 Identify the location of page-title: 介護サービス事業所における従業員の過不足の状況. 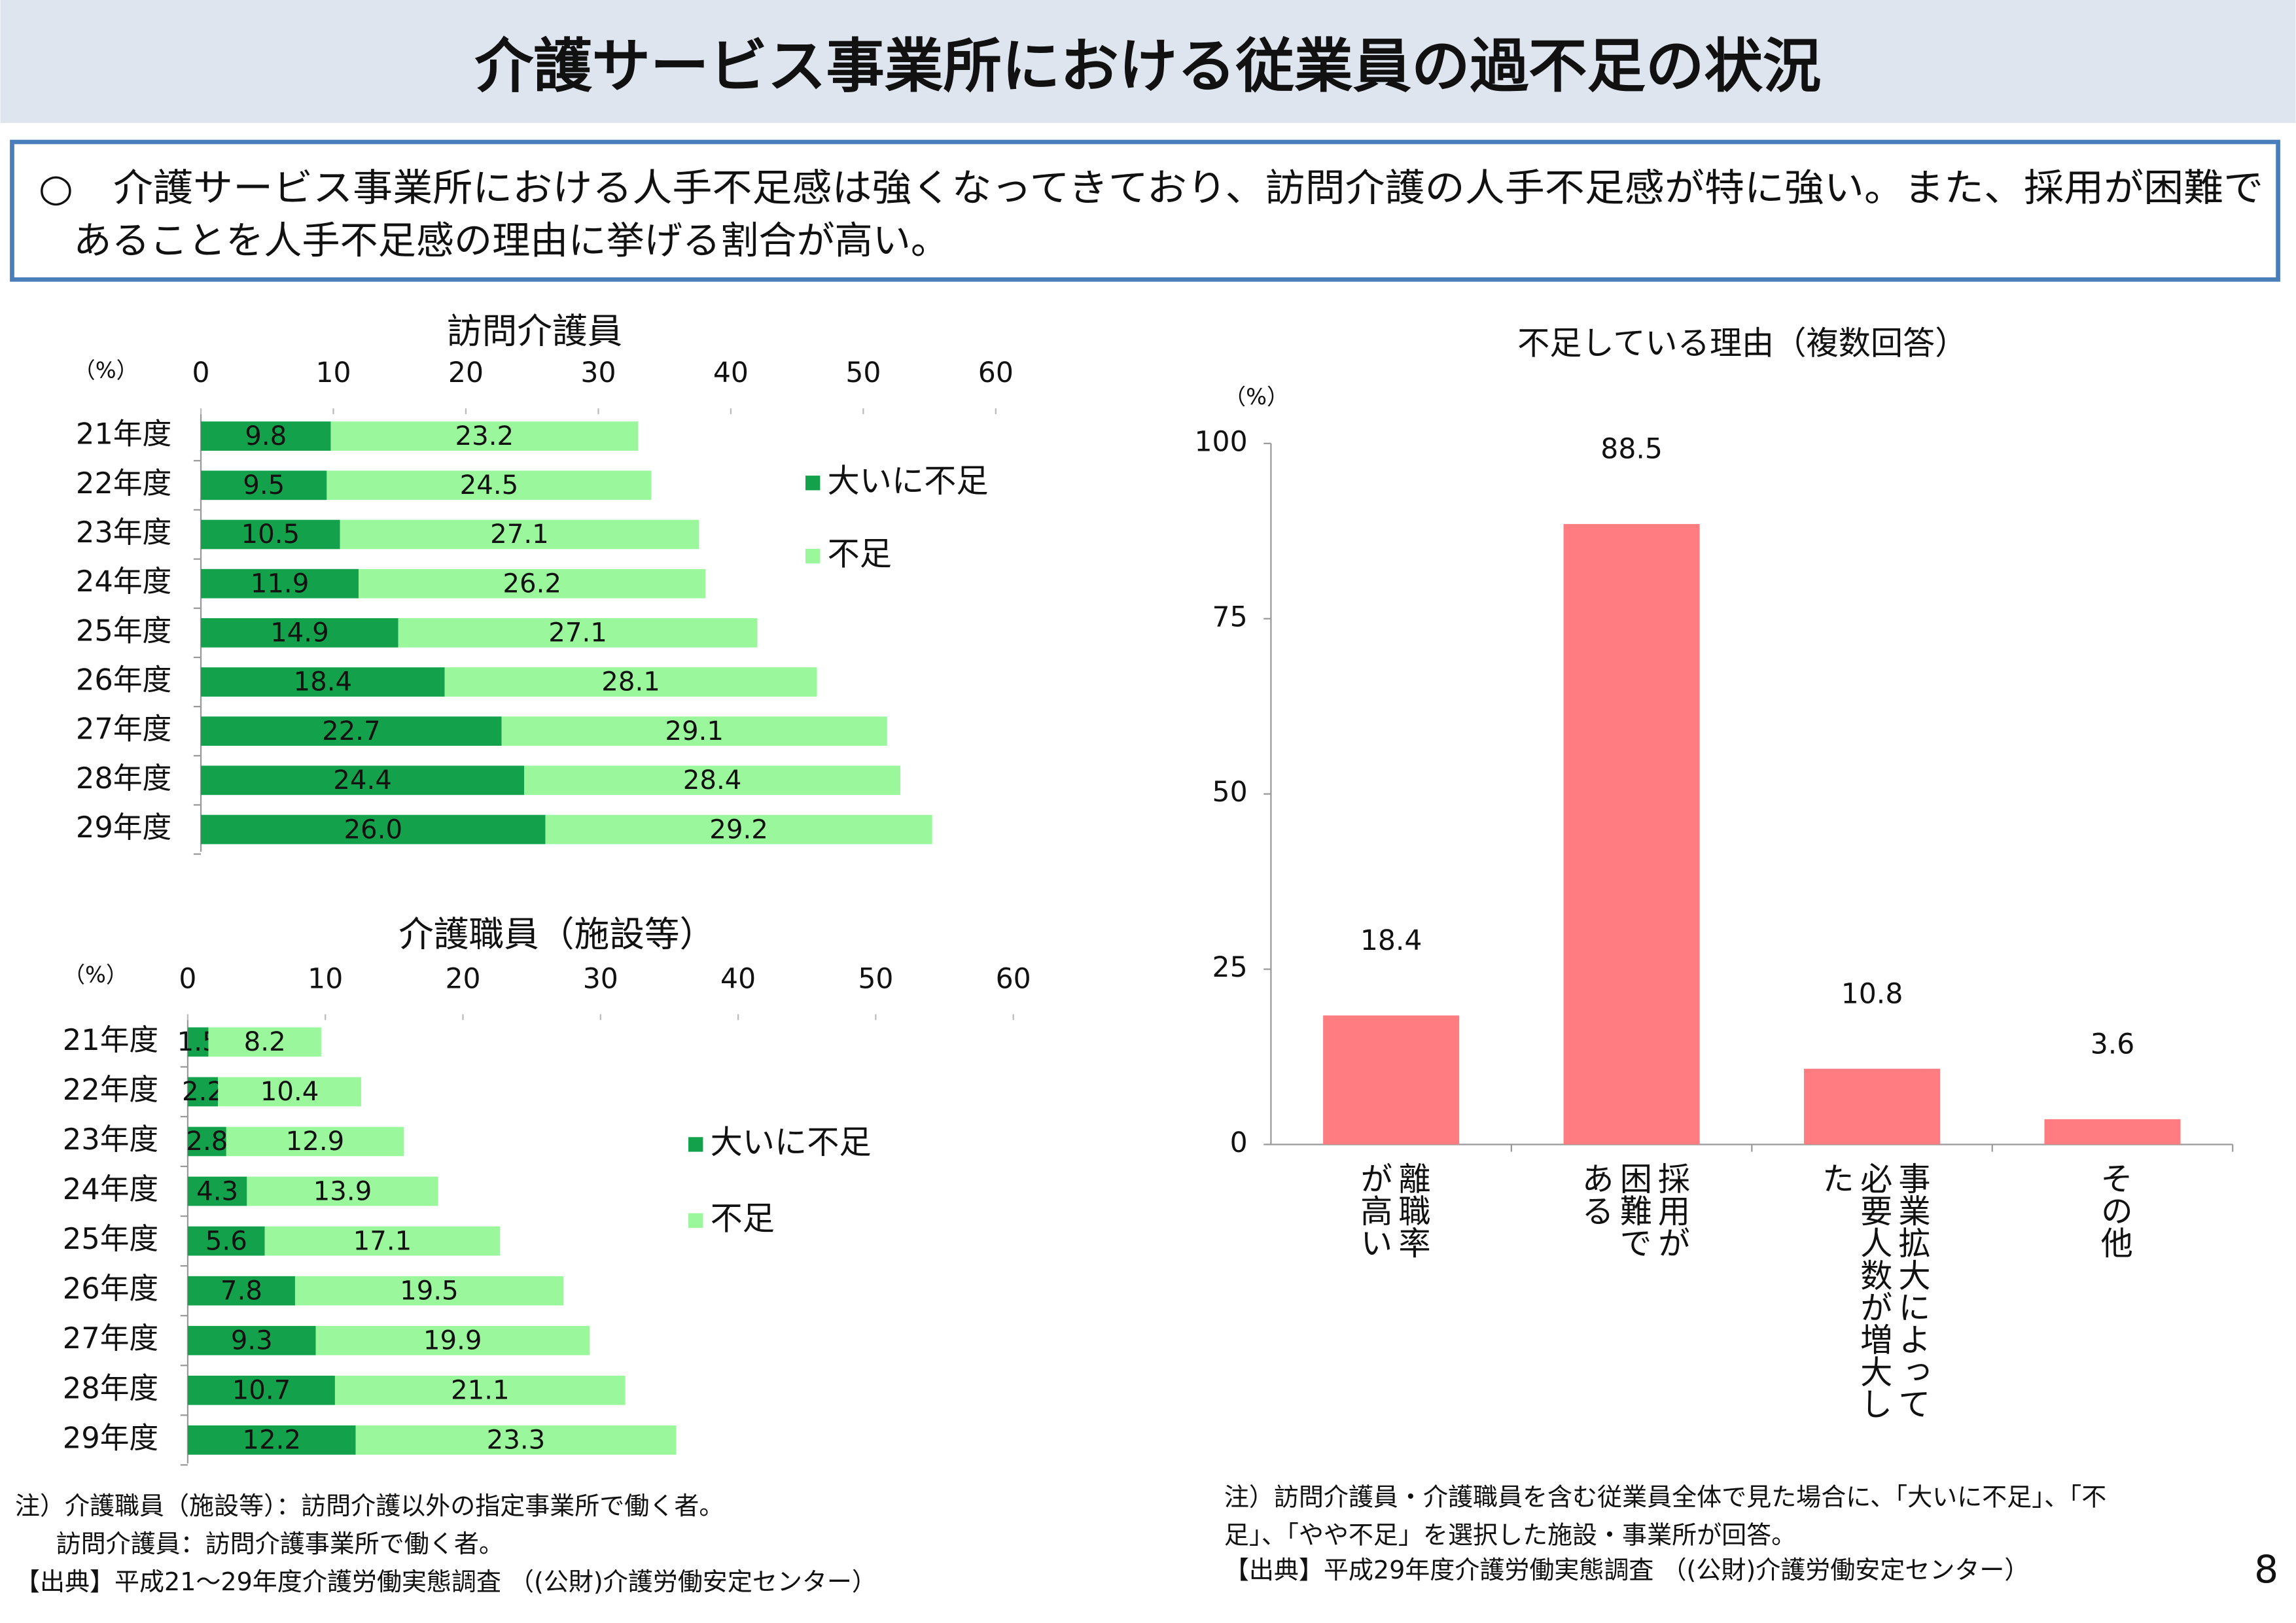
(1148, 67).